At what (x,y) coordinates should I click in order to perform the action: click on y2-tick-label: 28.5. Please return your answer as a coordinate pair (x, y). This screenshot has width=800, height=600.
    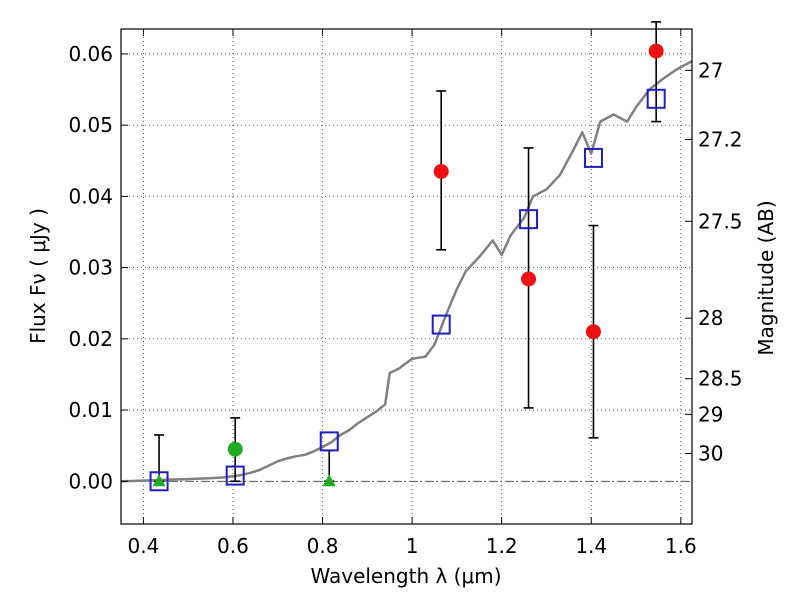
    Looking at the image, I should click on (720, 379).